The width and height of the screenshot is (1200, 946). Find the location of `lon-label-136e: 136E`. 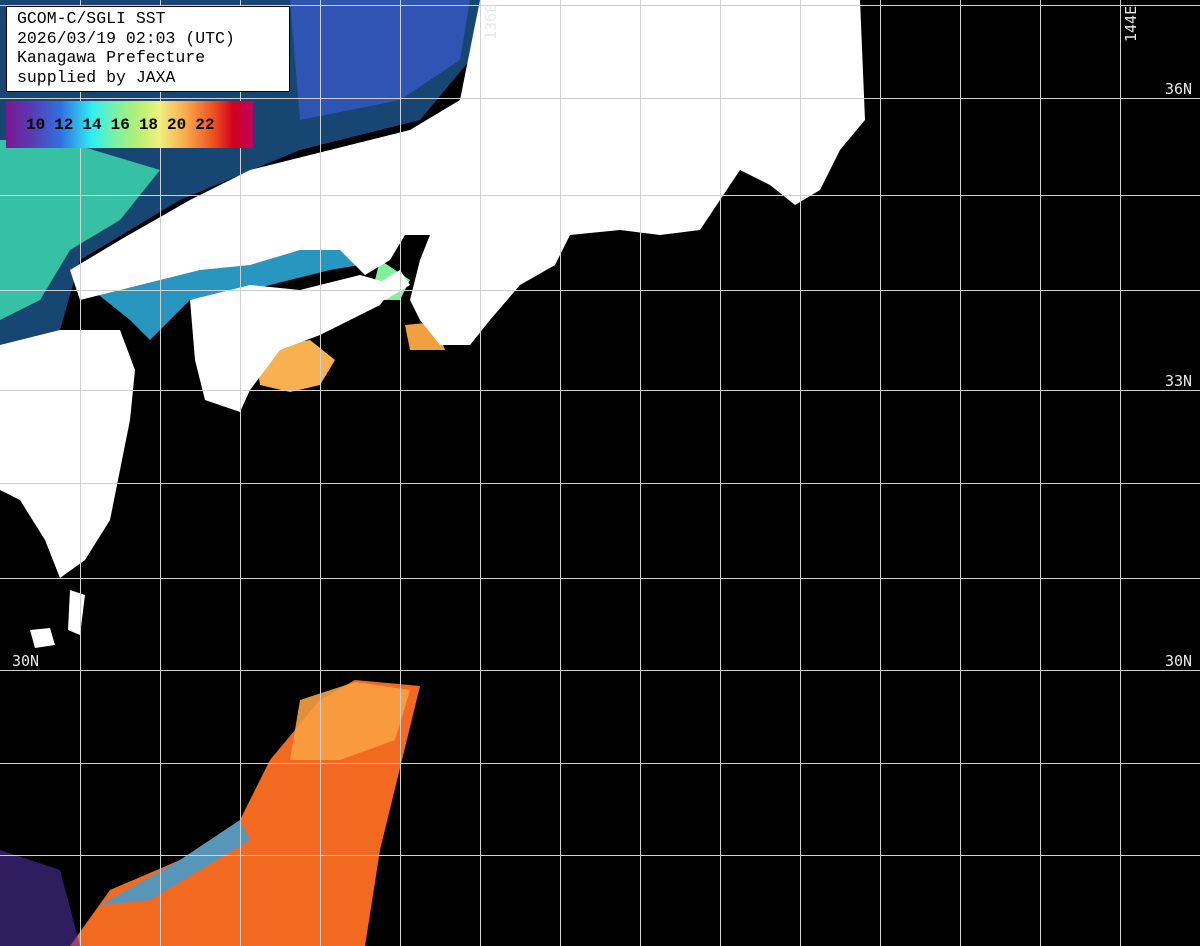

lon-label-136e: 136E is located at coordinates (491, 21).